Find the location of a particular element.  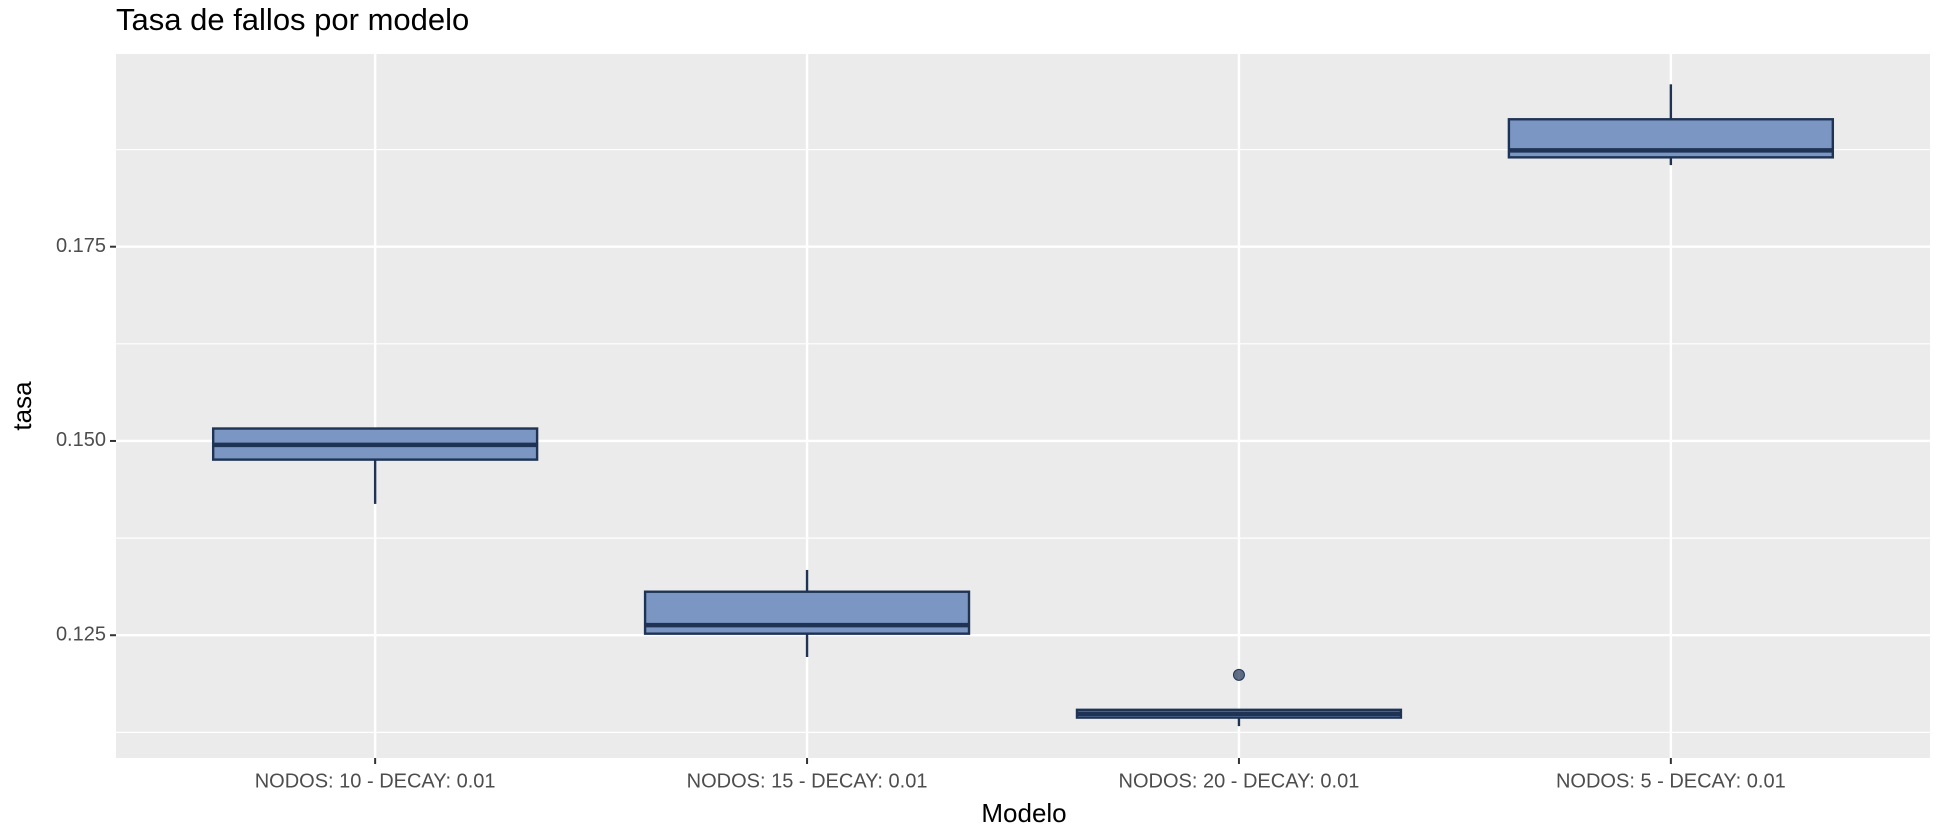

y-tick-label: 0.125 is located at coordinates (81, 635).